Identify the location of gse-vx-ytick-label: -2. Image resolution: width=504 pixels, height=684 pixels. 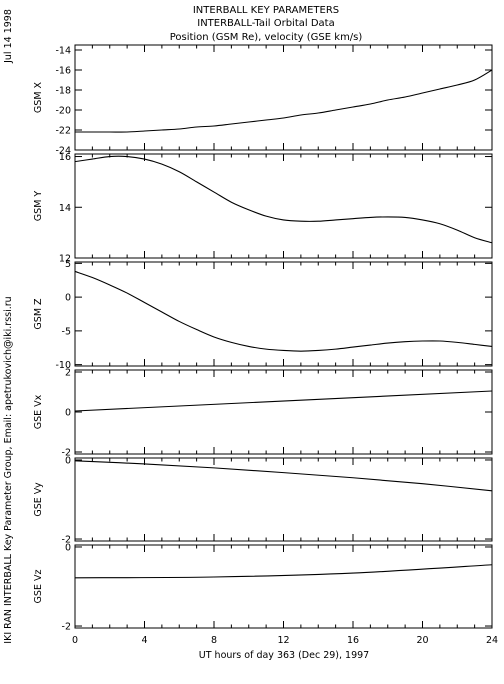
(66, 453).